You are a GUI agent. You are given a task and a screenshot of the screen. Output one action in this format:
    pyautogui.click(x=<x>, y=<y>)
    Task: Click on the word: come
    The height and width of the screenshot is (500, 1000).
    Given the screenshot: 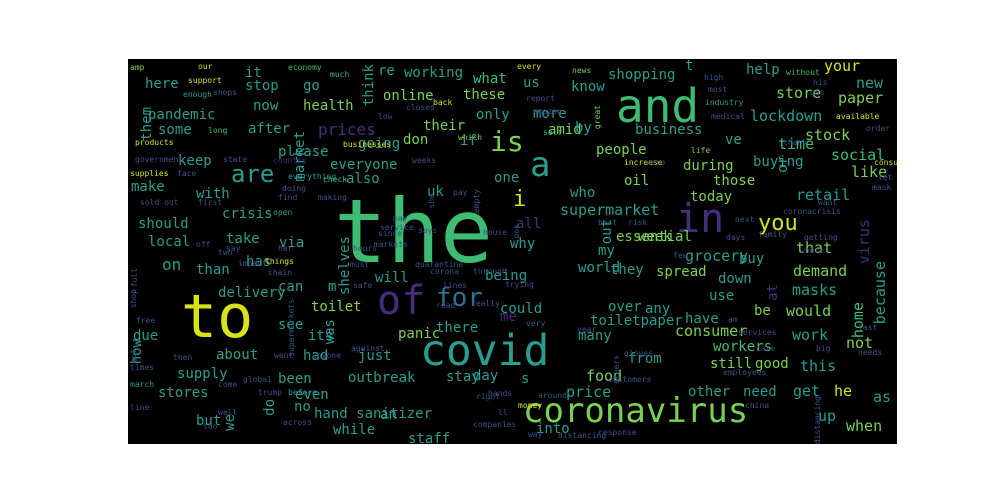 What is the action you would take?
    pyautogui.click(x=228, y=384)
    